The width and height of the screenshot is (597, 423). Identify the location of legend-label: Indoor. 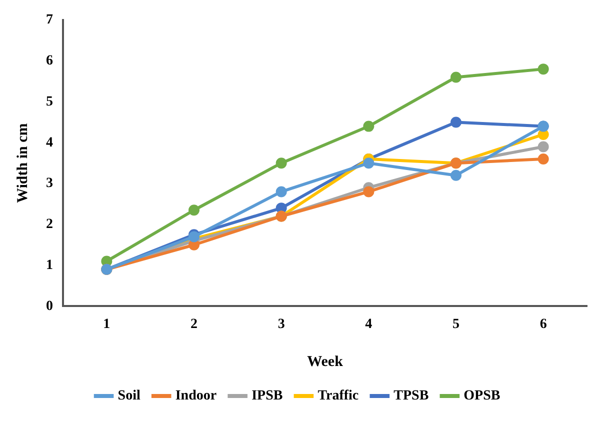
(196, 396).